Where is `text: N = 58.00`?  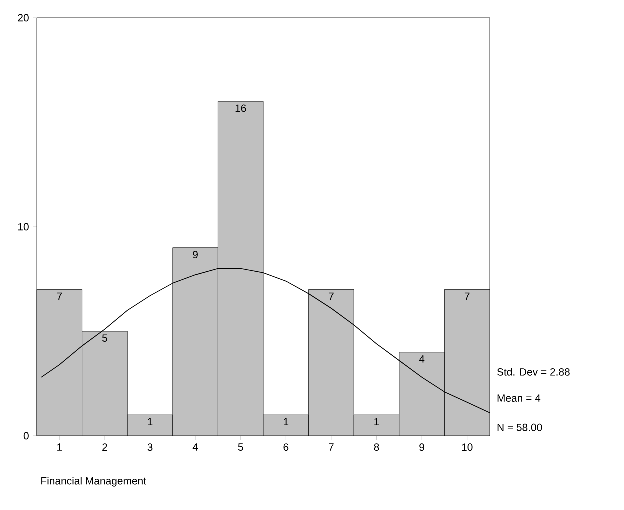
text: N = 58.00 is located at coordinates (520, 428).